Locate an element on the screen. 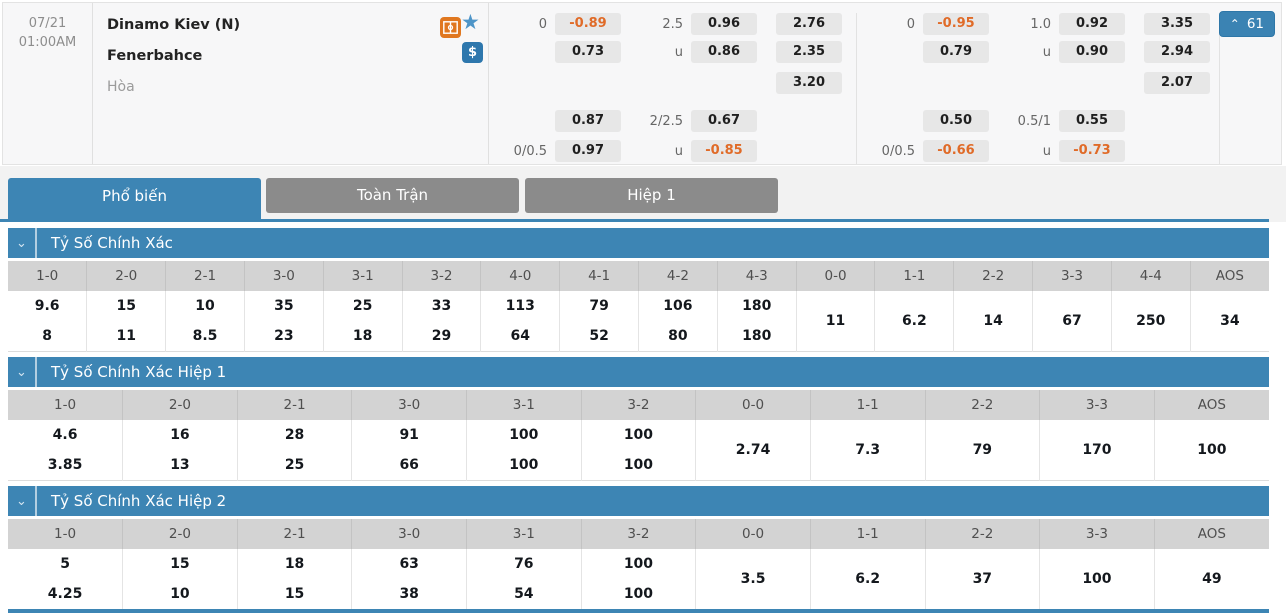 This screenshot has width=1286, height=613. expand-markets-button: ⌃ 61 is located at coordinates (1246, 24).